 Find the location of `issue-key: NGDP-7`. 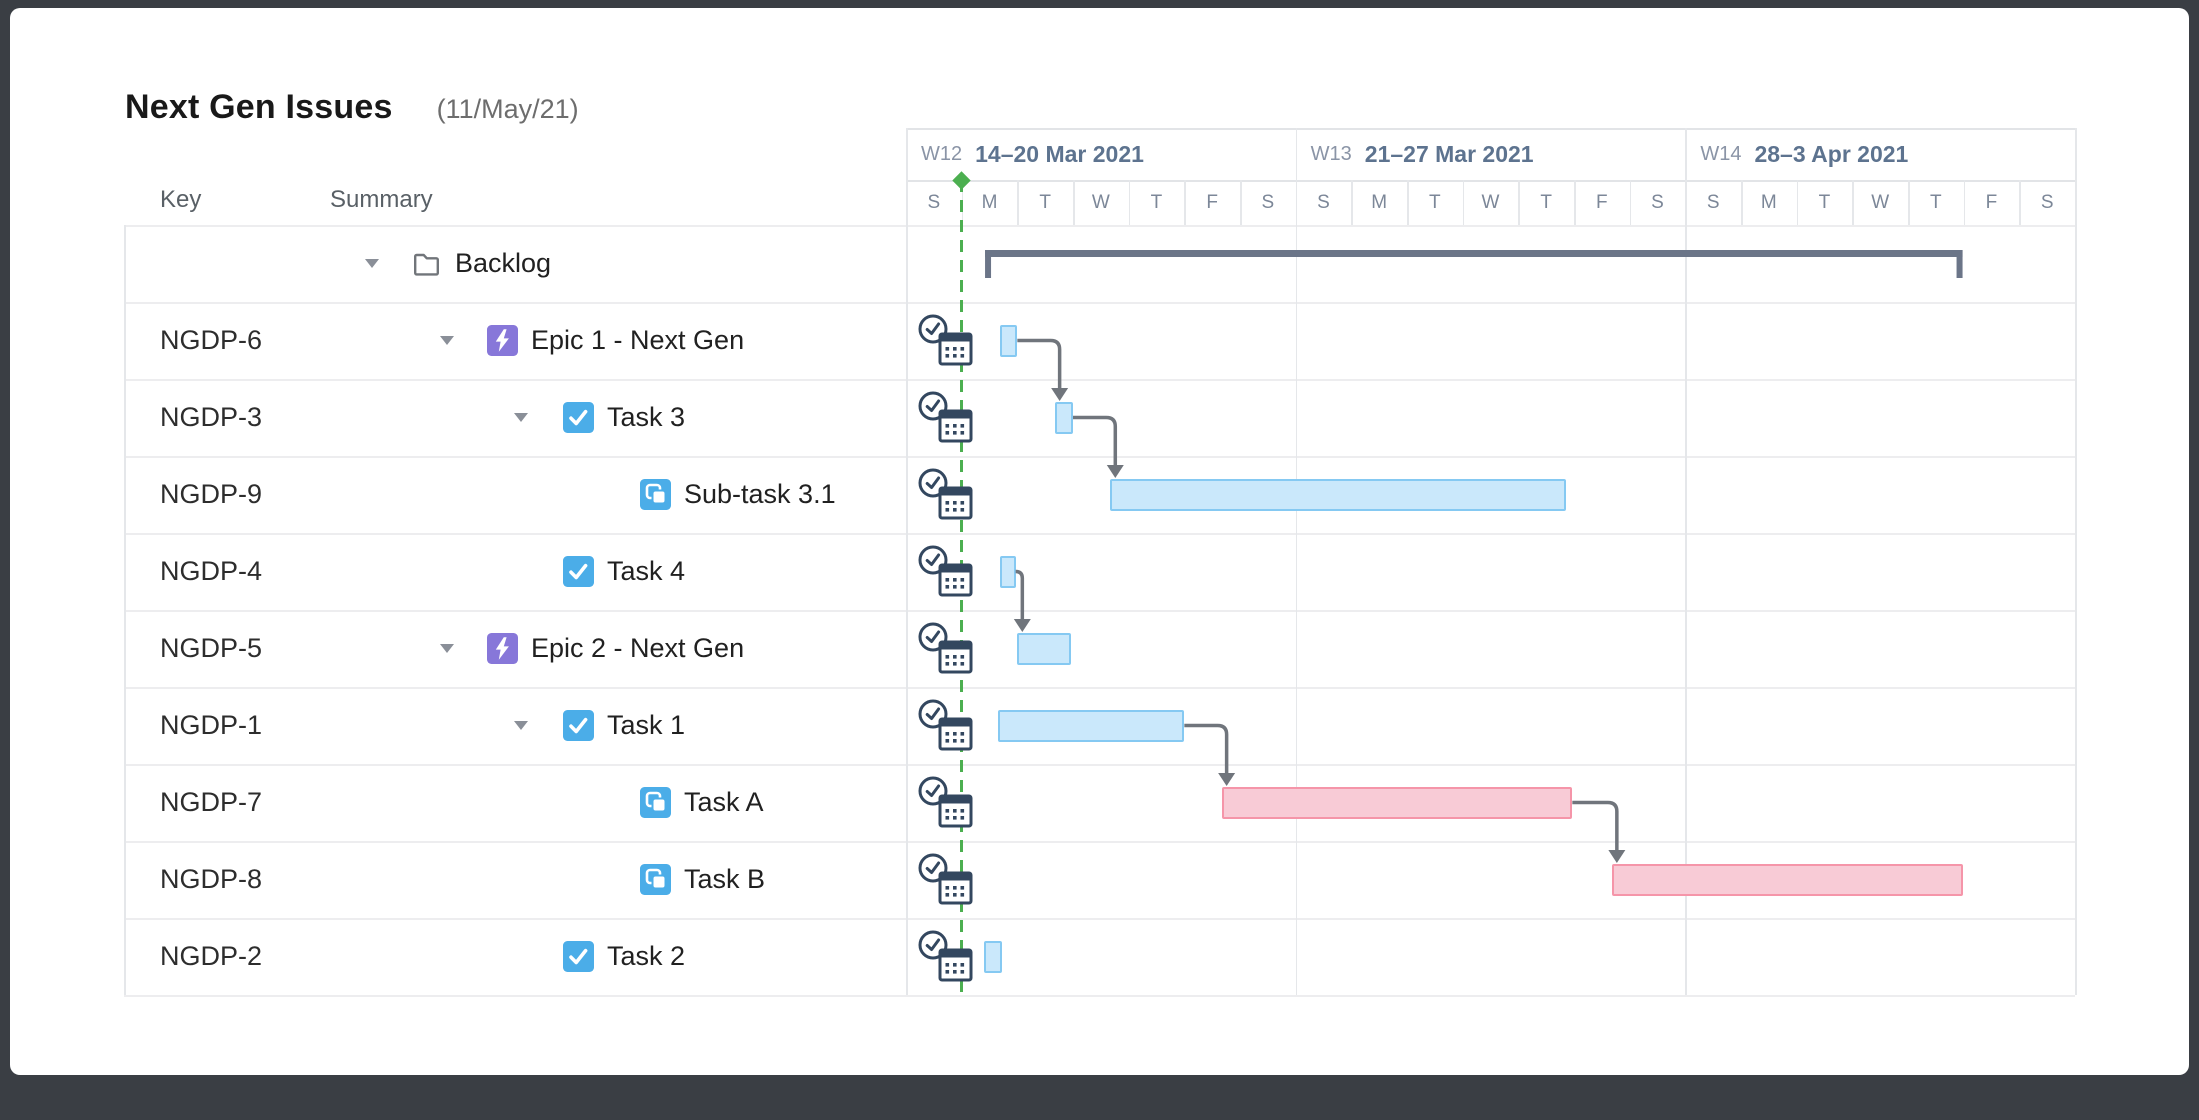

issue-key: NGDP-7 is located at coordinates (211, 801).